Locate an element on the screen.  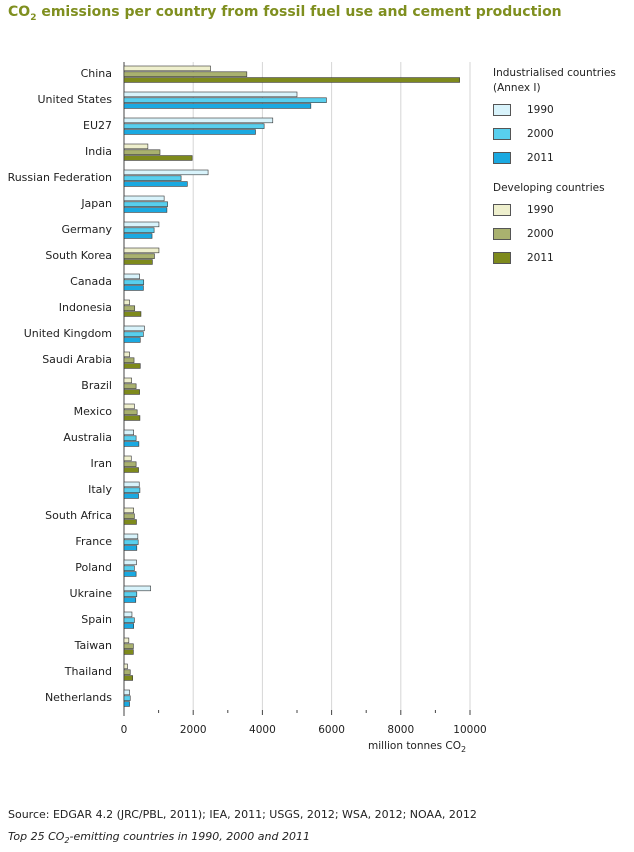
category-label: Thailand is located at coordinates (88, 671).